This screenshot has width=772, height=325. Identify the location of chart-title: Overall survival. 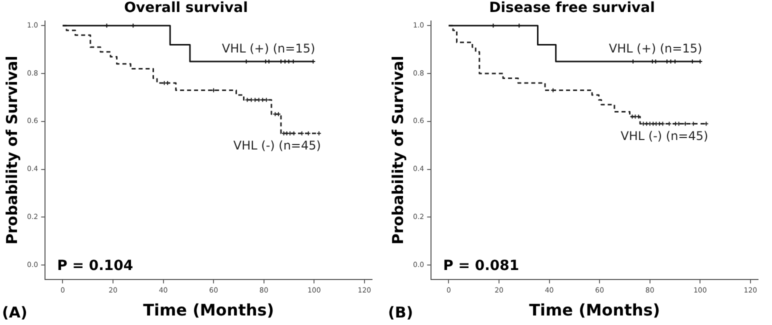
(186, 8).